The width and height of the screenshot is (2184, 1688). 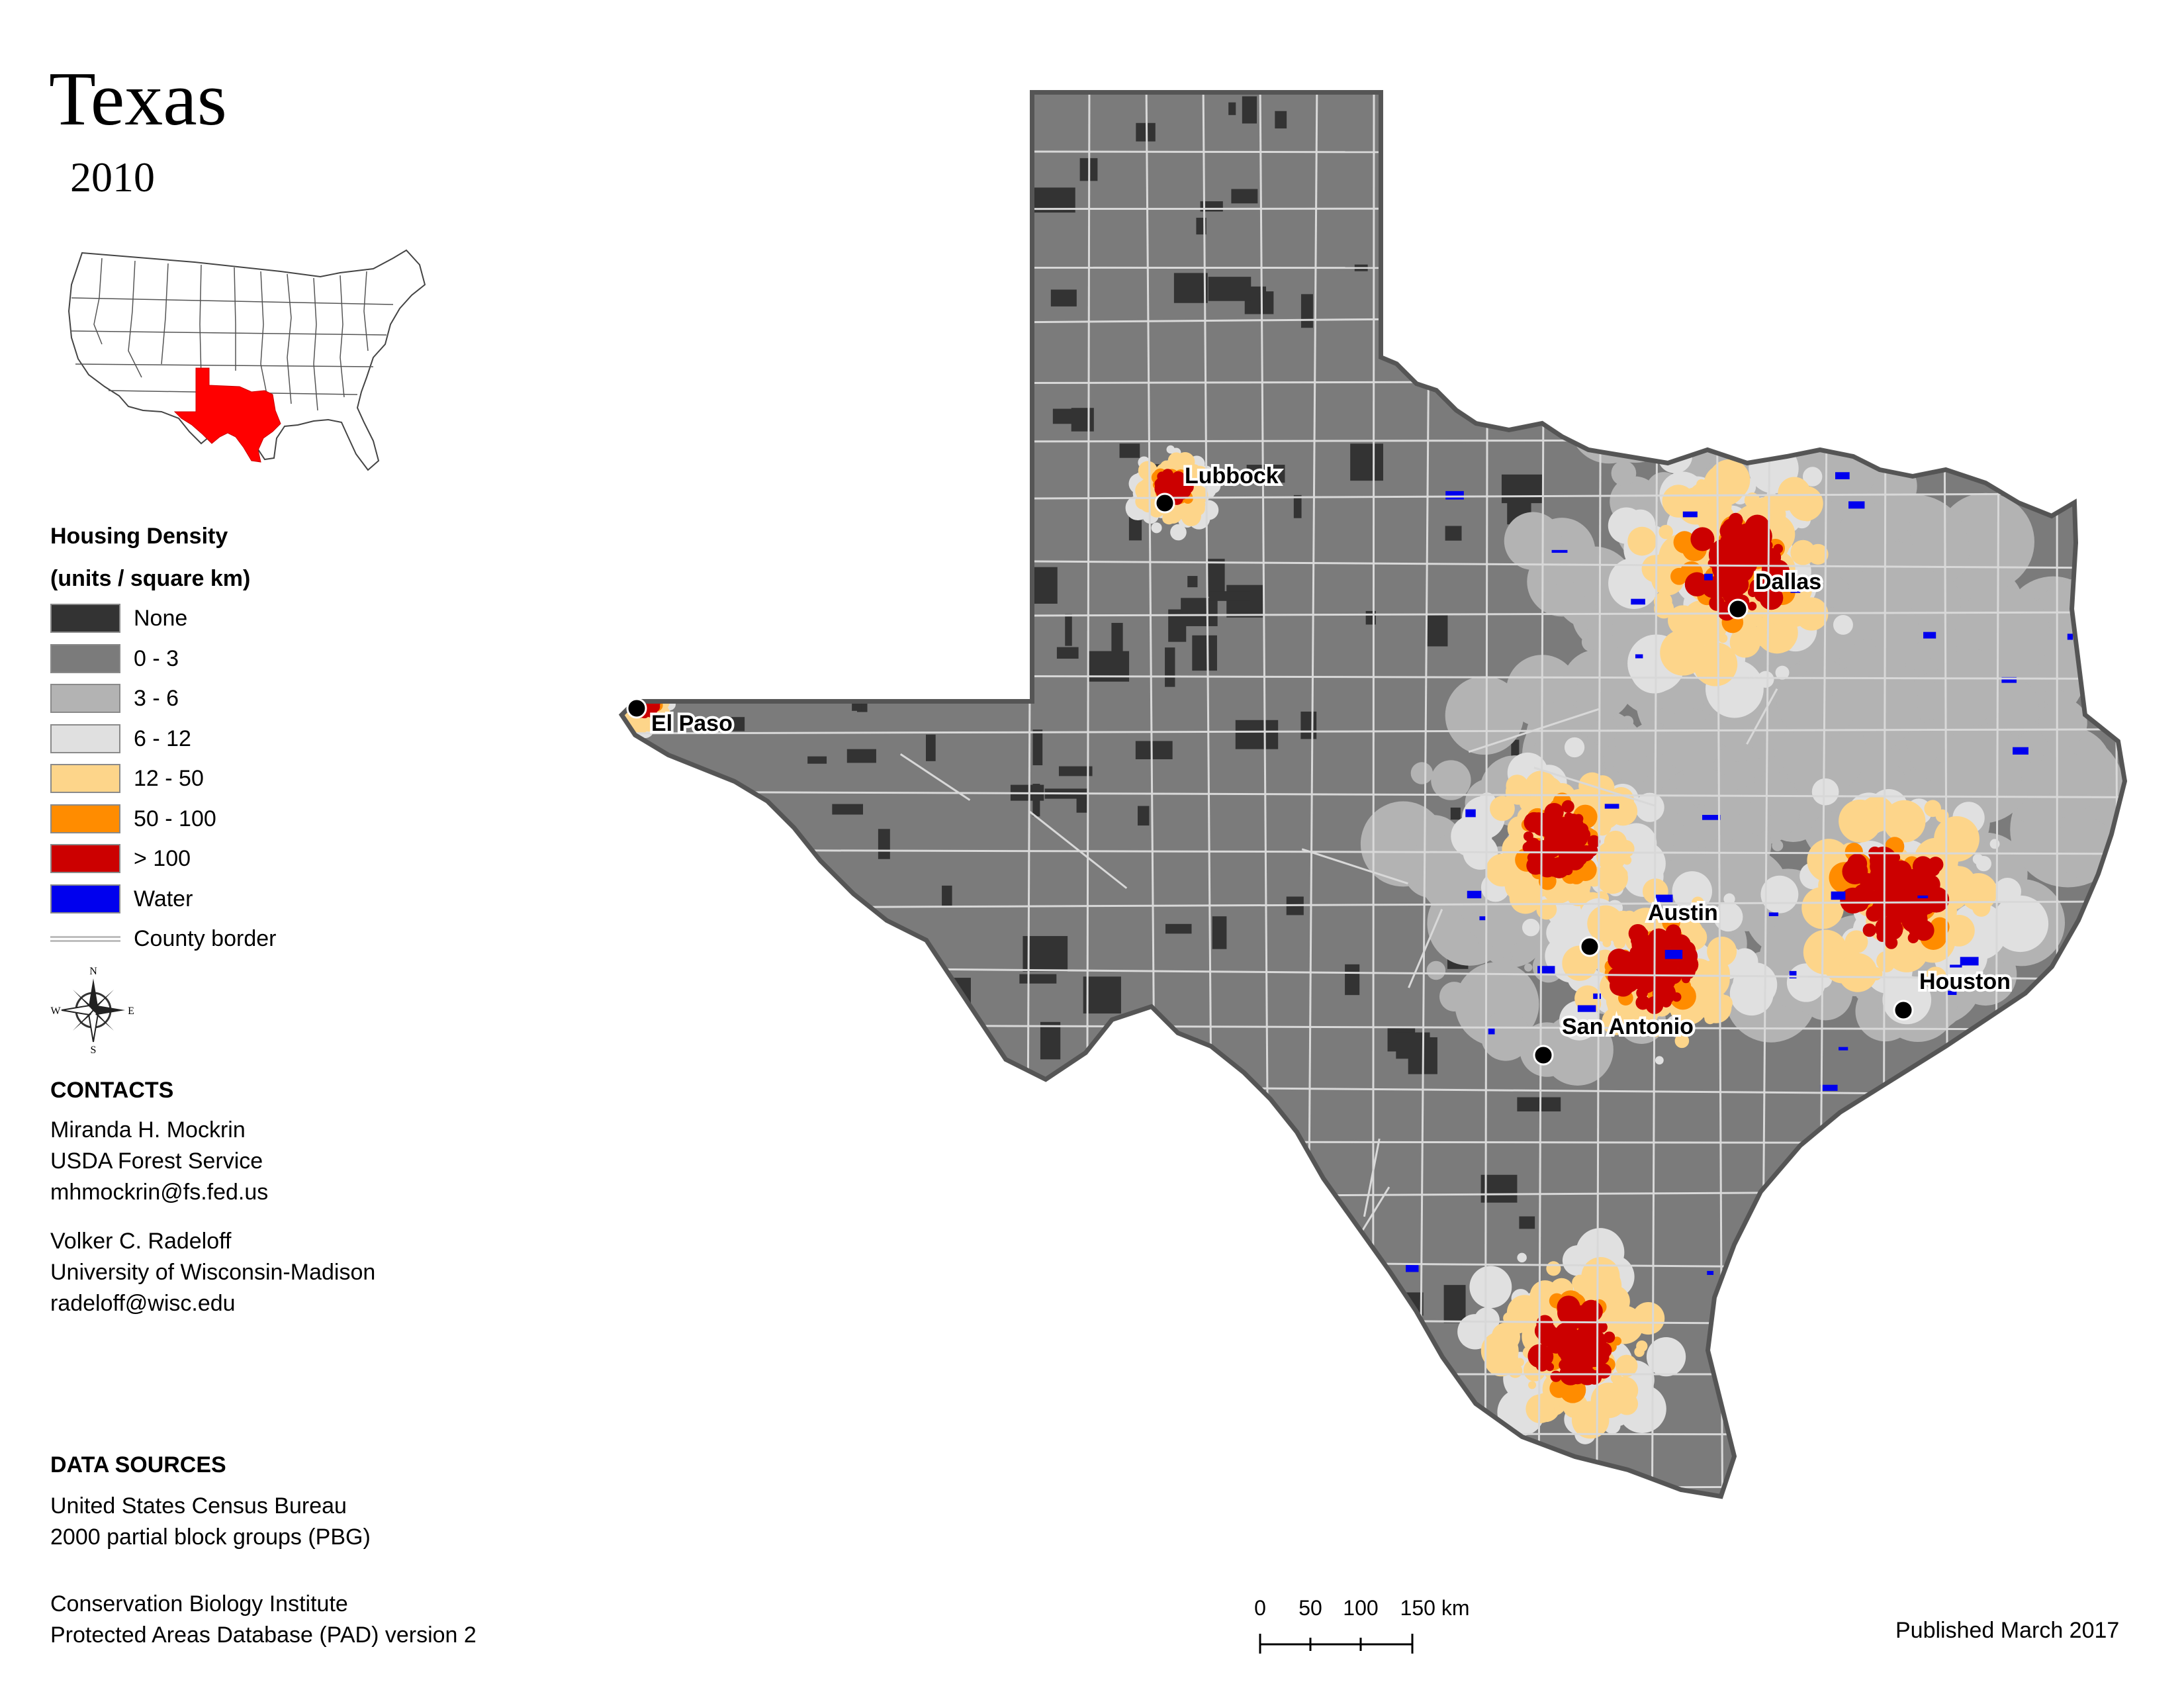 I want to click on source-line: Conservation Biology Institute, so click(x=199, y=1604).